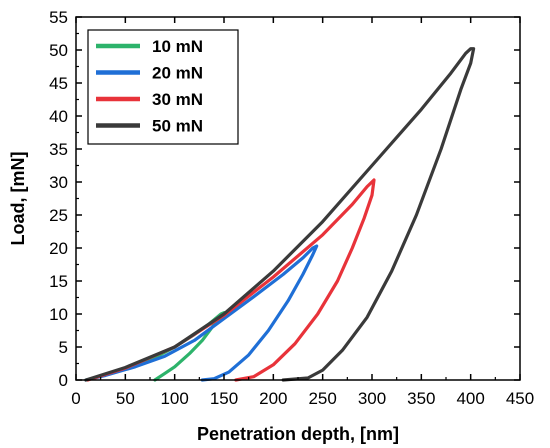 The image size is (550, 448). I want to click on x-tick-label: 50, so click(125, 398).